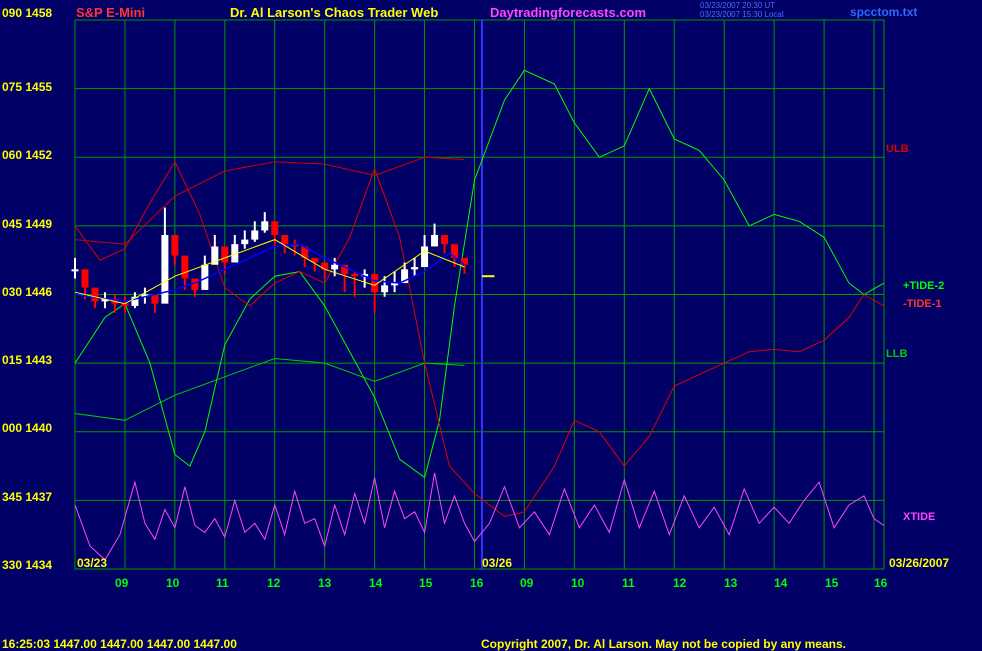 The width and height of the screenshot is (982, 651). Describe the element at coordinates (27, 428) in the screenshot. I see `y-tick-label: 000 1440` at that location.